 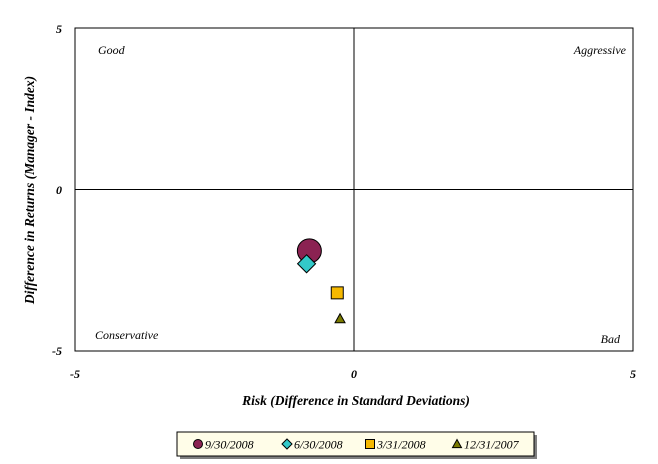 I want to click on legend-marker-circle, so click(x=198, y=444).